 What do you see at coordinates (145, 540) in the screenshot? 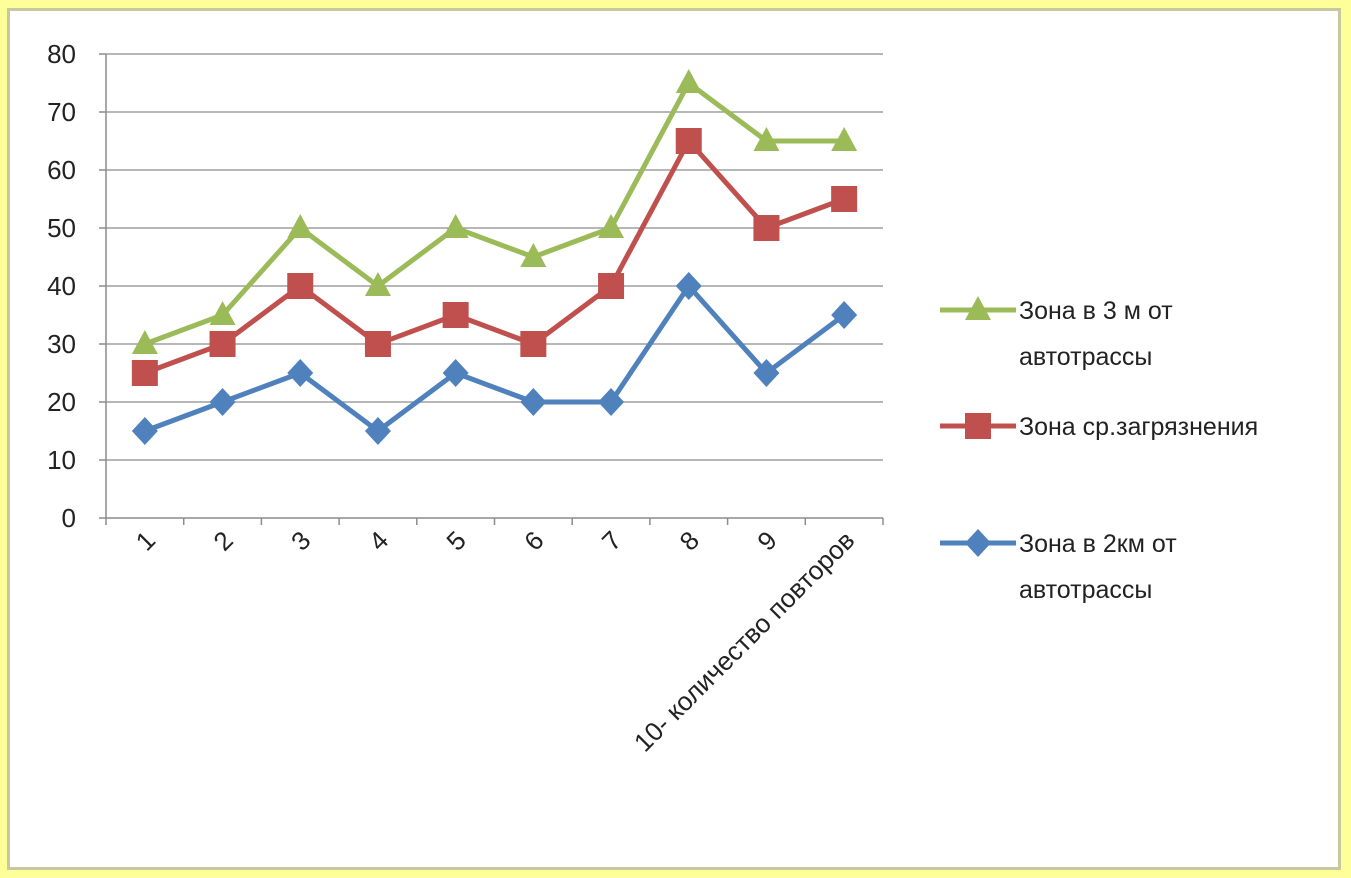
I see `x-tick-label: 1` at bounding box center [145, 540].